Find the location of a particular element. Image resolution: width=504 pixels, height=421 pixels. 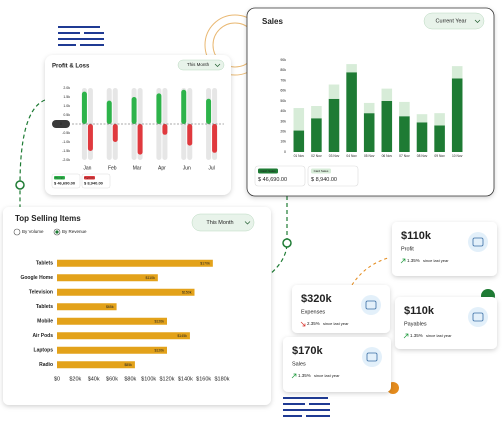

x-tick-label: Apr is located at coordinates (162, 168).